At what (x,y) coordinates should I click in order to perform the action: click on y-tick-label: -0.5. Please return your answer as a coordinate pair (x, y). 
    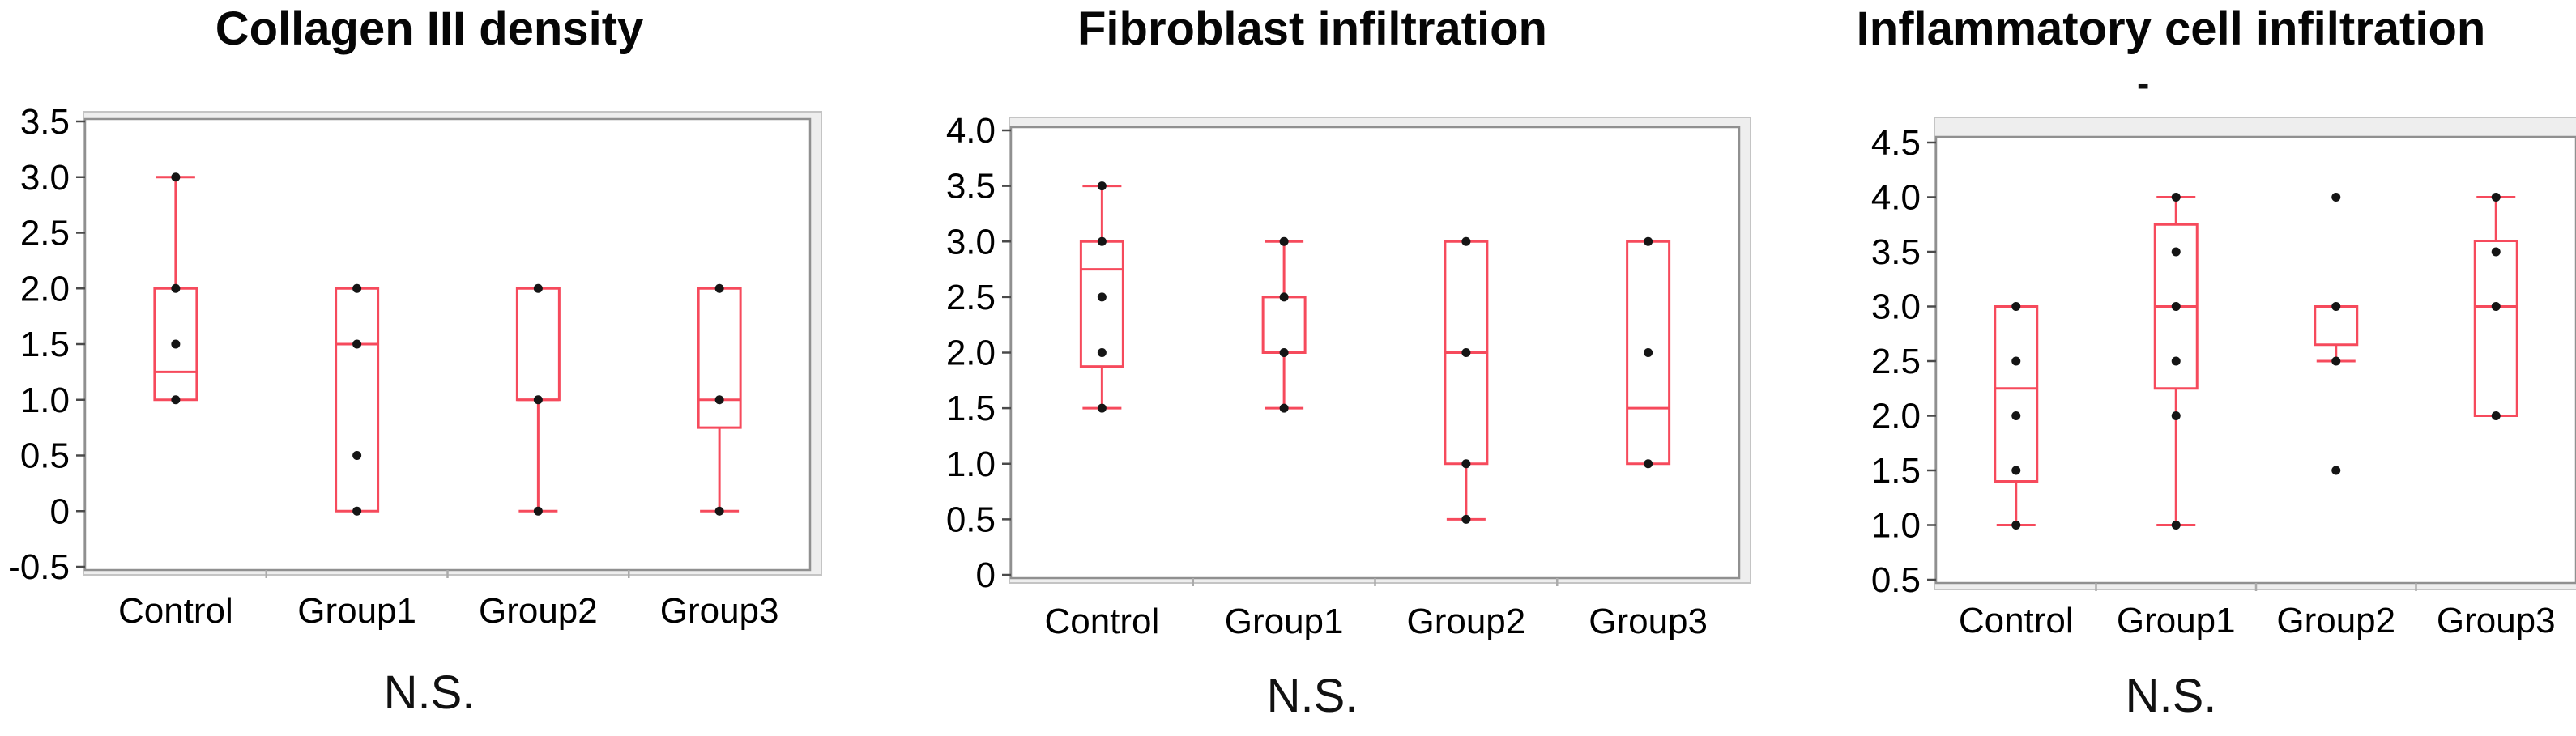
    Looking at the image, I should click on (39, 567).